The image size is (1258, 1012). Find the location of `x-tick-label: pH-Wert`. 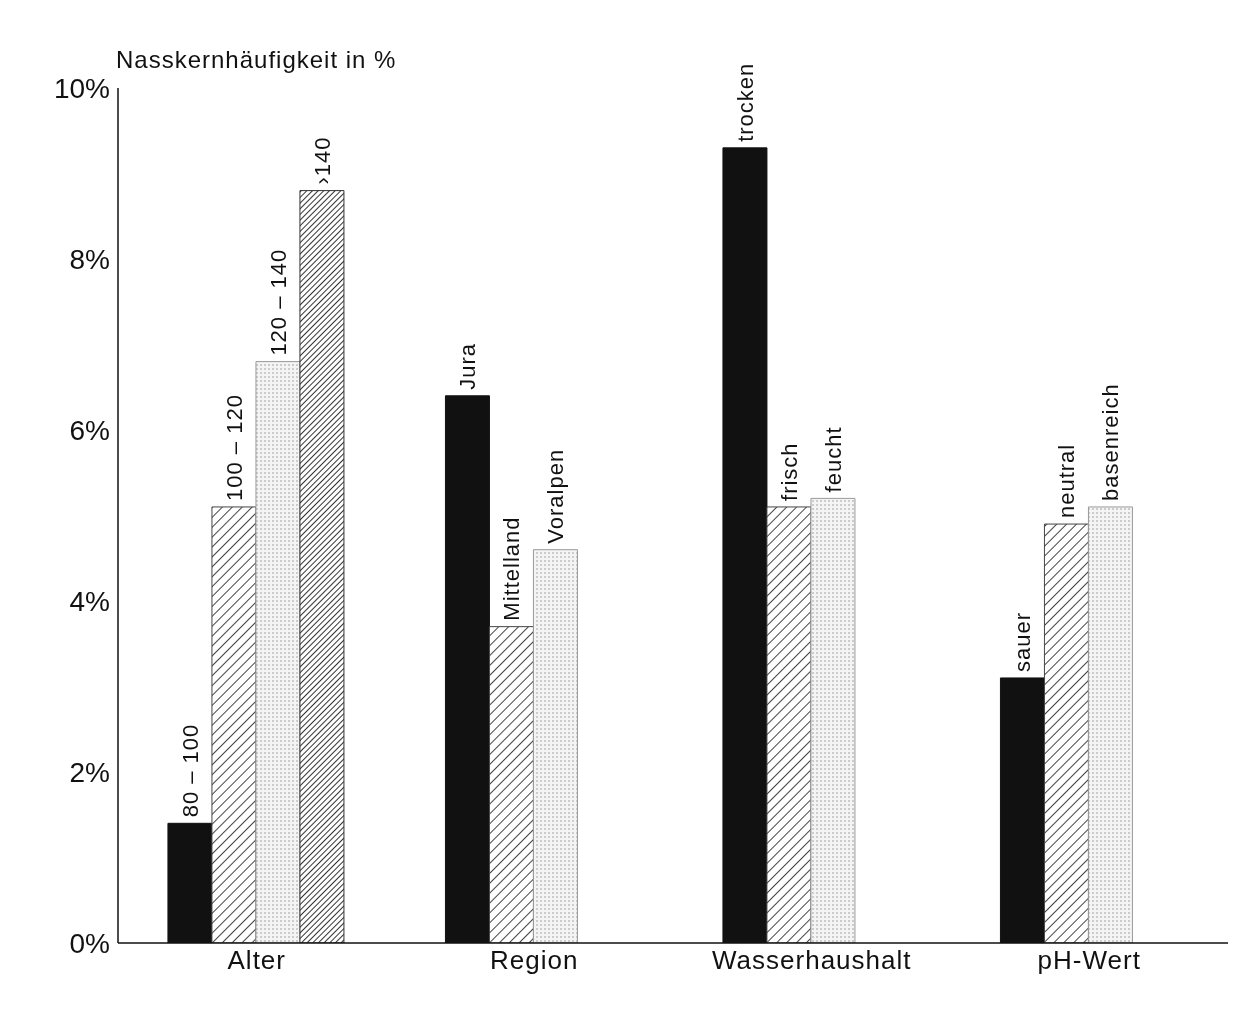

x-tick-label: pH-Wert is located at coordinates (1089, 960).